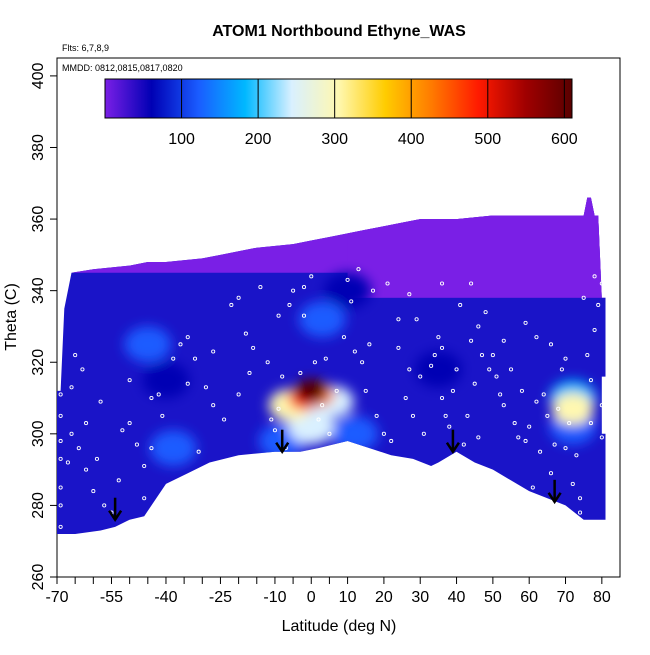  Describe the element at coordinates (38, 577) in the screenshot. I see `y-tick-label: 260` at that location.